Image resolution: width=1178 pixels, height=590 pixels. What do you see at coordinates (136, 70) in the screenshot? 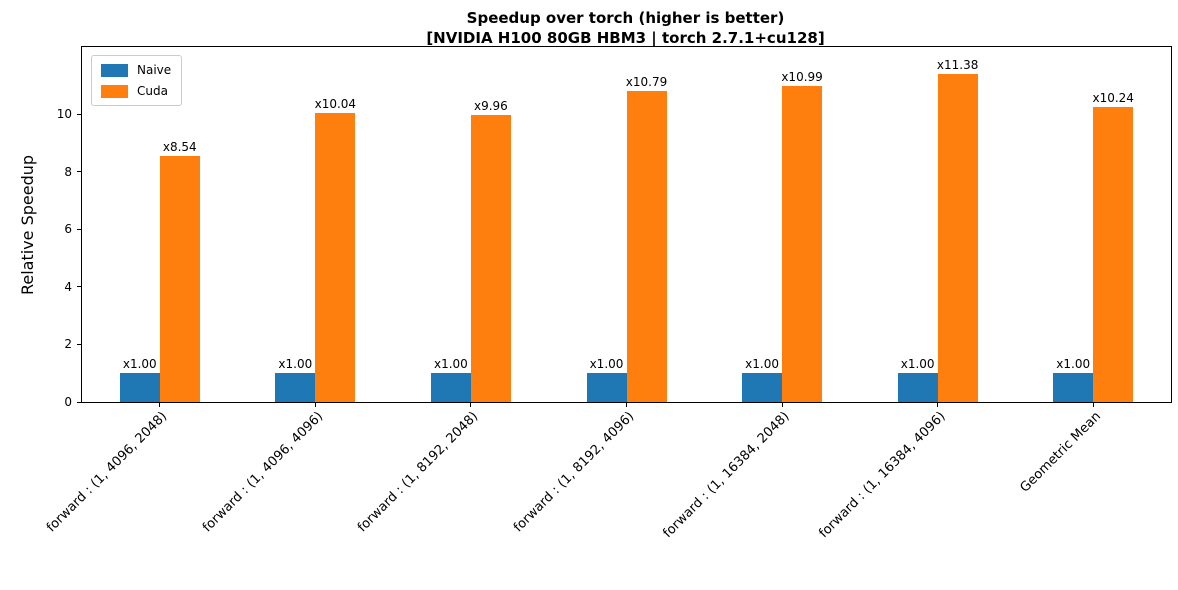
I see `legend-item-naive: Naive` at bounding box center [136, 70].